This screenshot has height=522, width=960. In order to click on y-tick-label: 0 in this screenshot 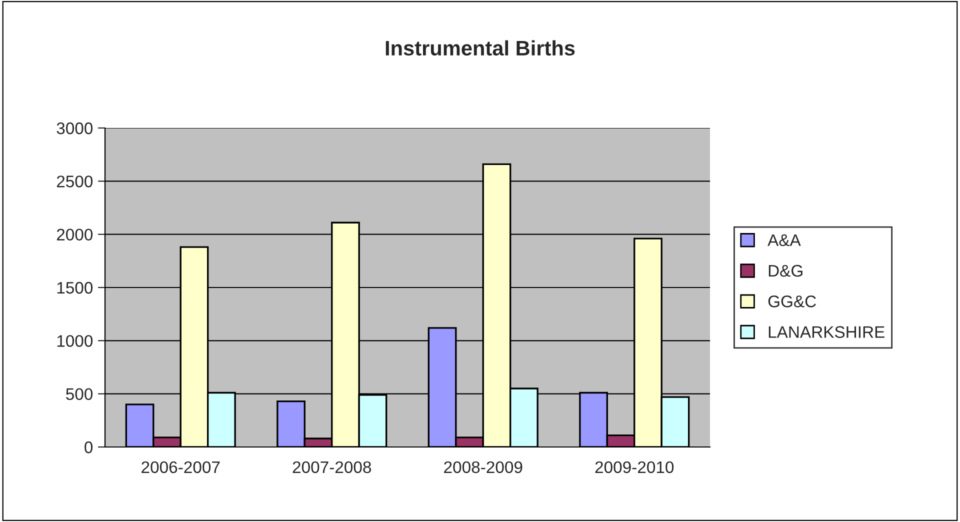, I will do `click(88, 447)`.